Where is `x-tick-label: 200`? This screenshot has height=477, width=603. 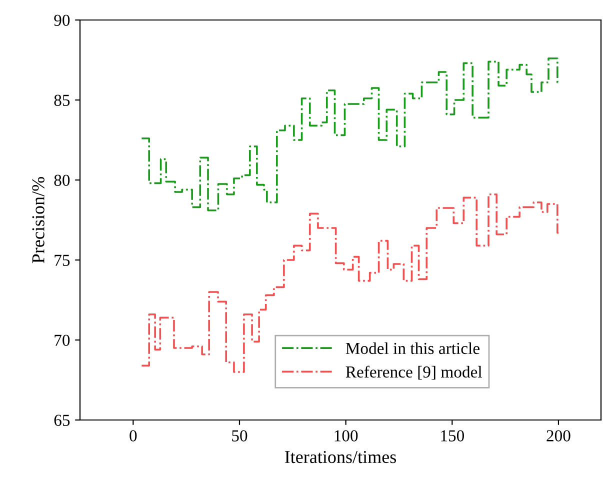 x-tick-label: 200 is located at coordinates (558, 436).